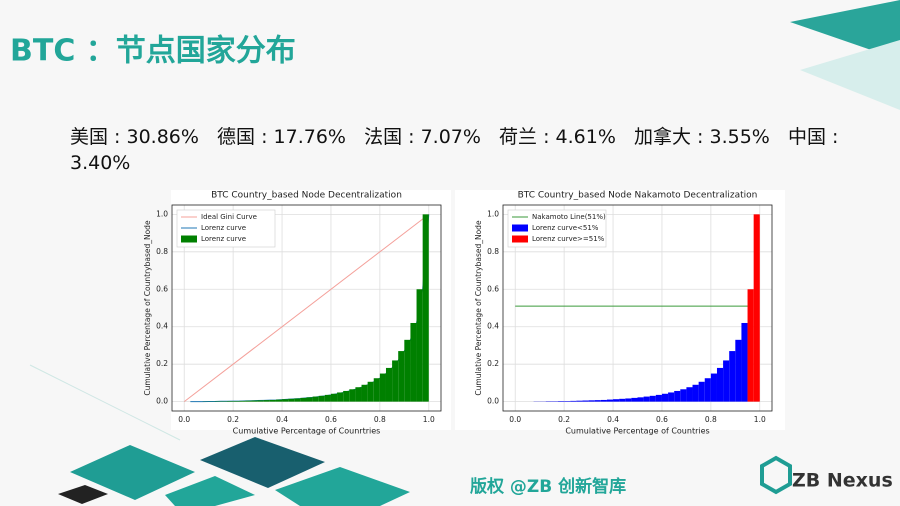  Describe the element at coordinates (842, 481) in the screenshot. I see `logo: ZB Nexus` at that location.